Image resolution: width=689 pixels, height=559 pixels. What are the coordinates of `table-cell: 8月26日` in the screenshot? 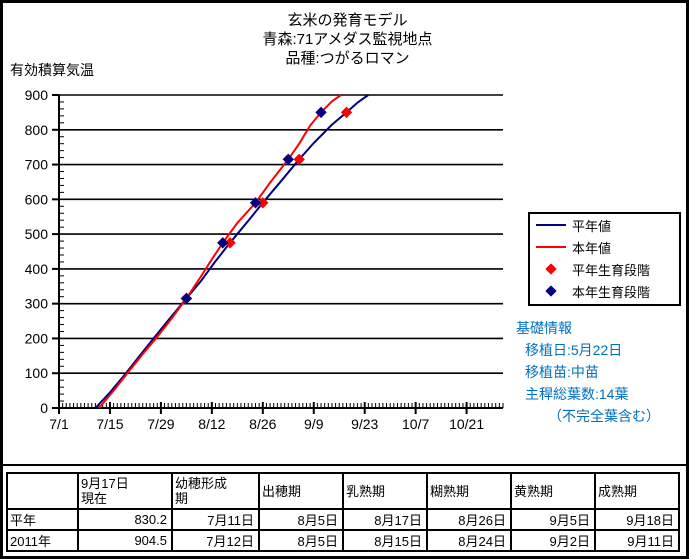 It's located at (469, 519).